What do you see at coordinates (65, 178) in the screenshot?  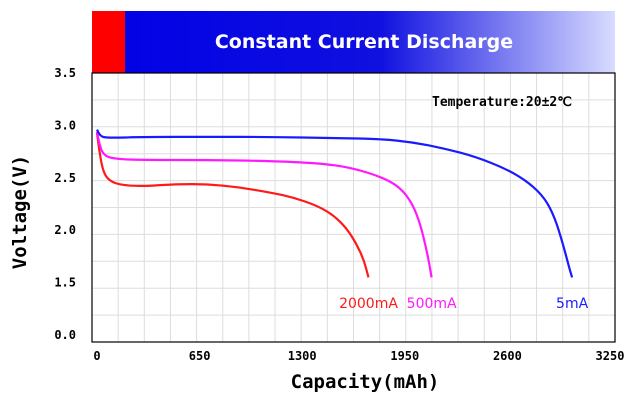 I see `y-tick-label: 2.5` at bounding box center [65, 178].